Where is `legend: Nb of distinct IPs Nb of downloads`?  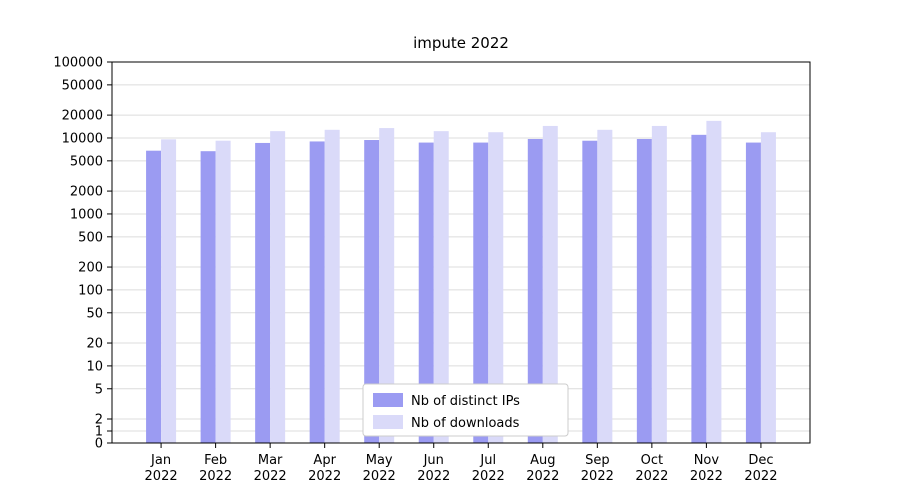 legend: Nb of distinct IPs Nb of downloads is located at coordinates (465, 410).